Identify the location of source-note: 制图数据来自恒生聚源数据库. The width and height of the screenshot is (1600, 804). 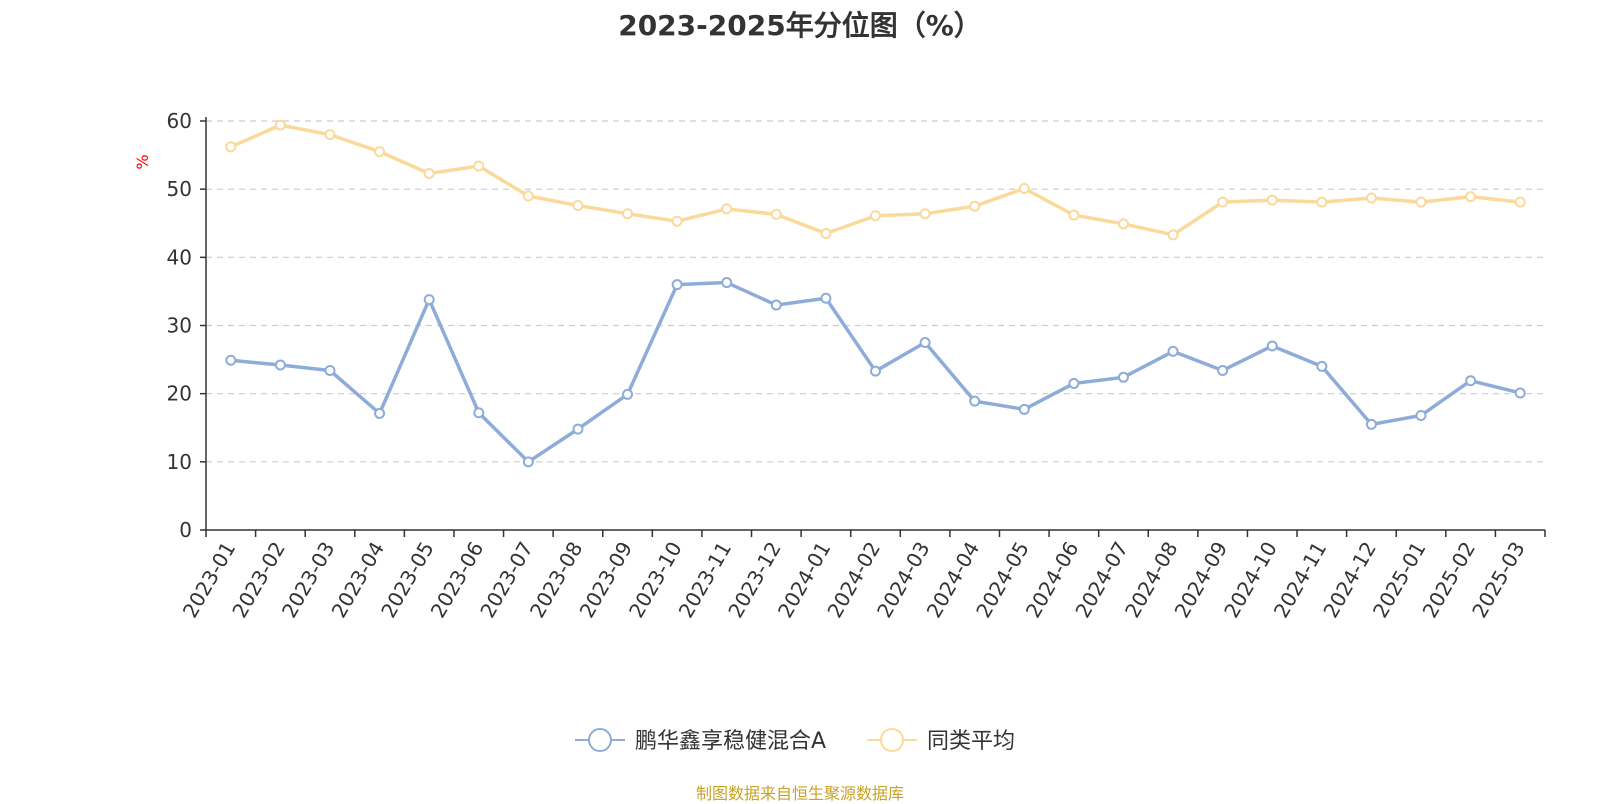
(799, 793).